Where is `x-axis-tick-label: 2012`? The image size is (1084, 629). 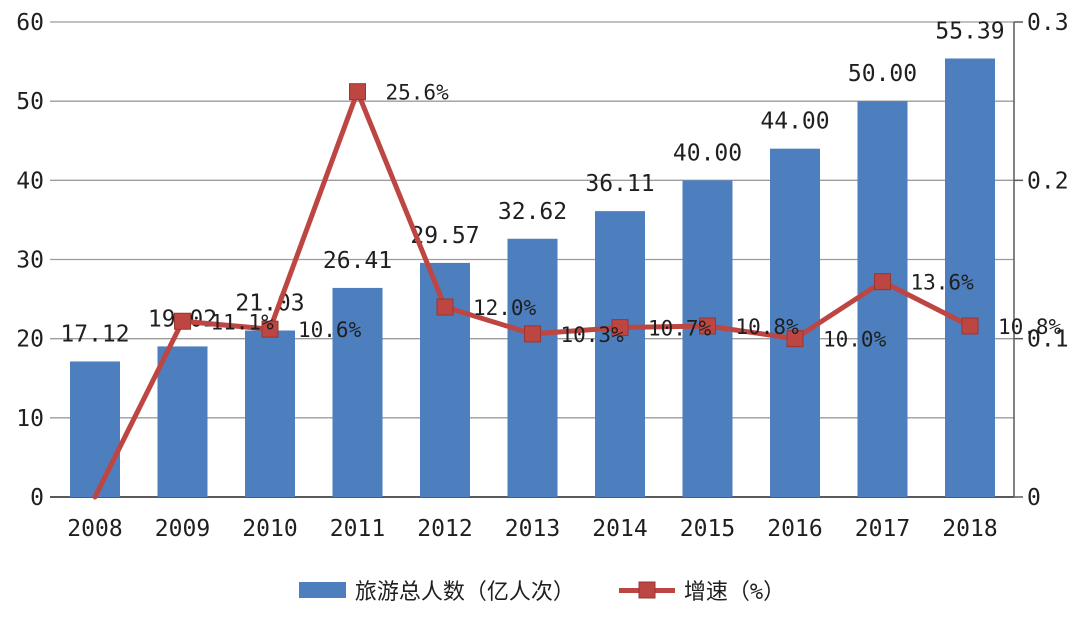 x-axis-tick-label: 2012 is located at coordinates (444, 529).